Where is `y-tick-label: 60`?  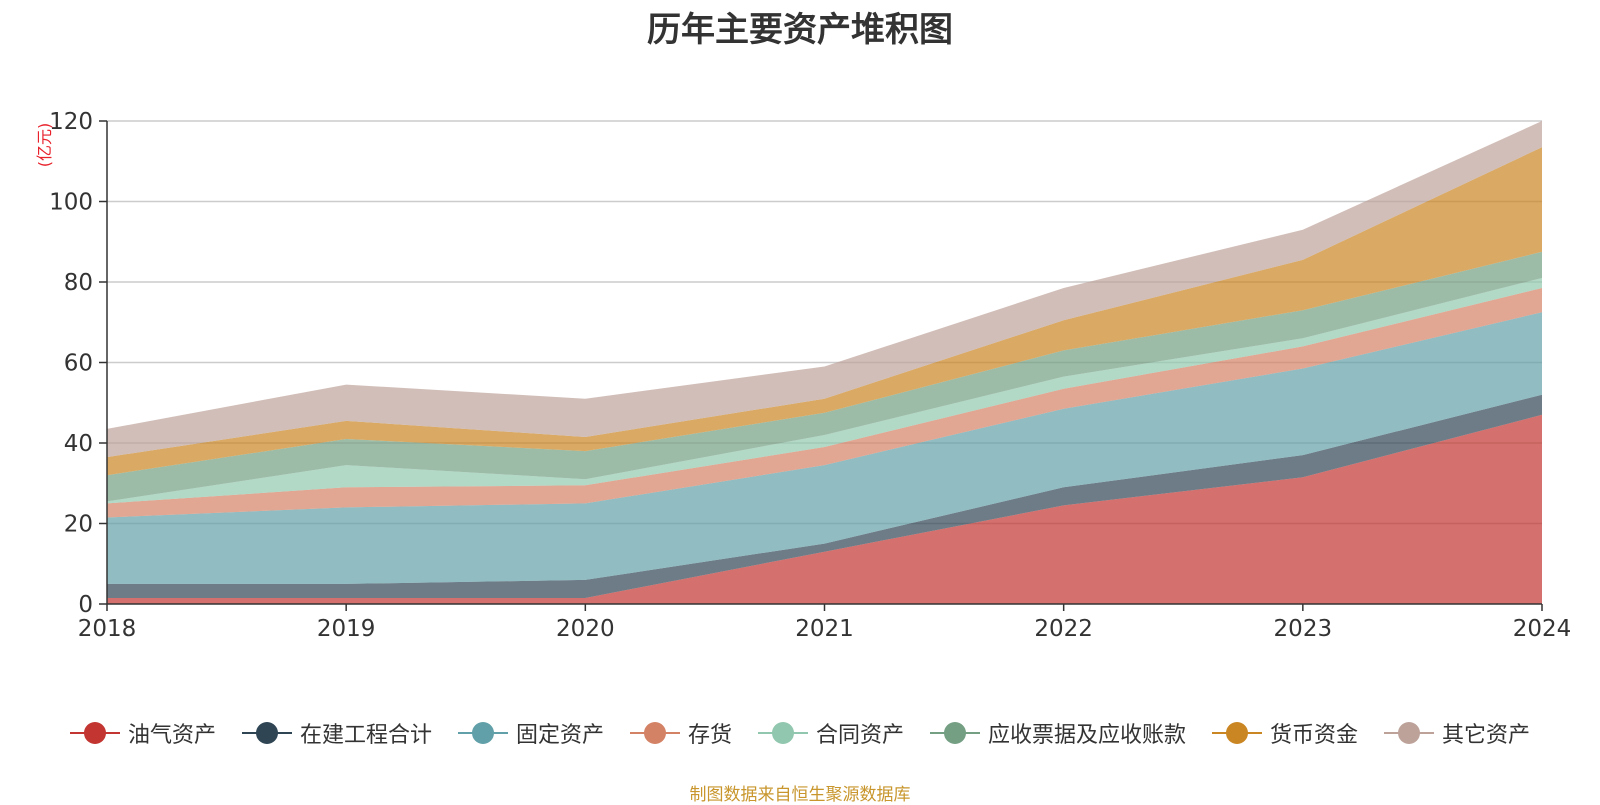
y-tick-label: 60 is located at coordinates (78, 364).